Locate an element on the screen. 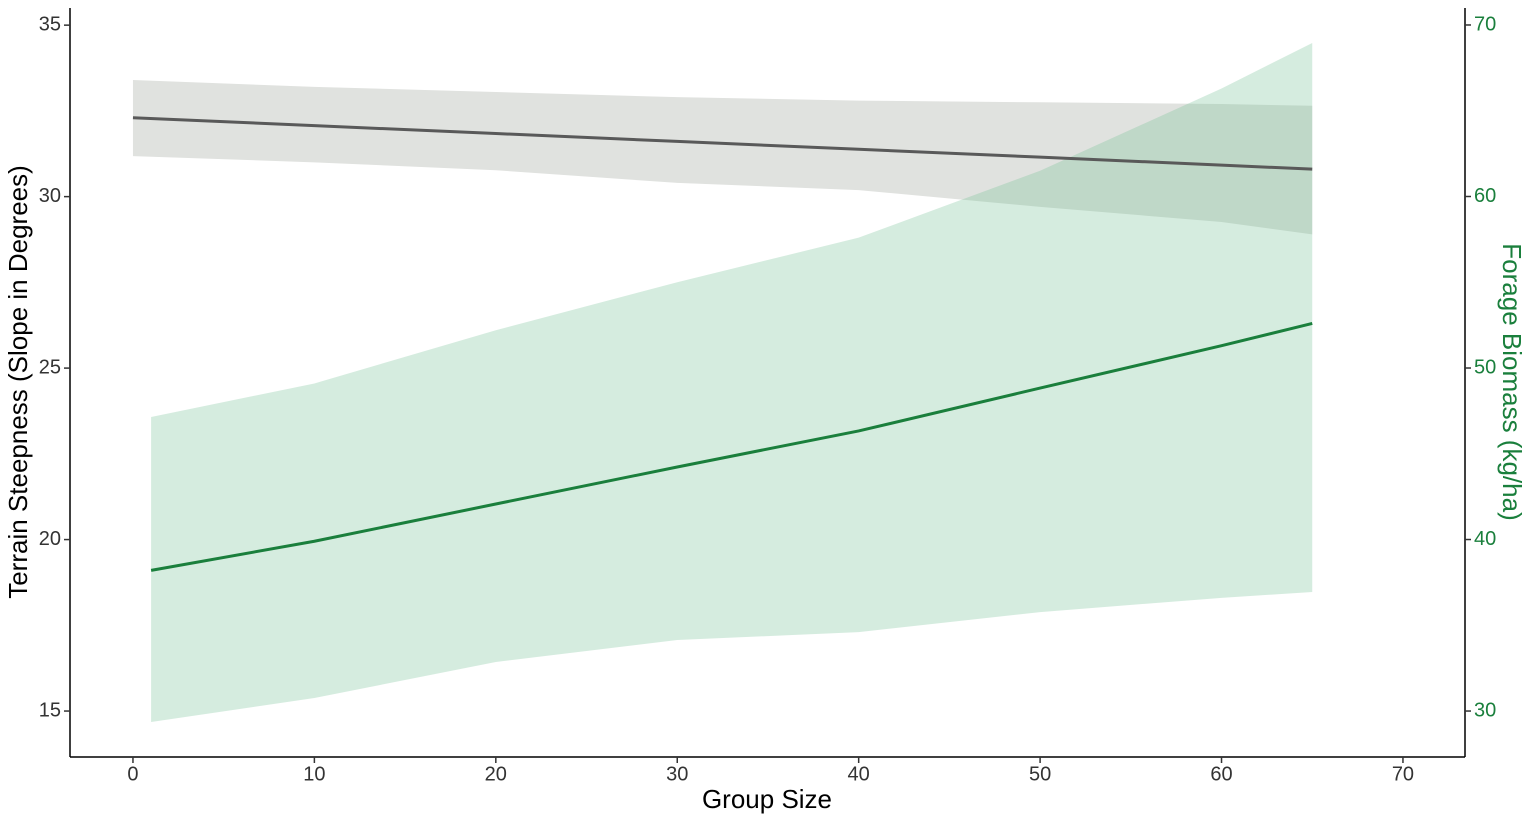 The height and width of the screenshot is (823, 1536). y2-axis-title: Forage Biomass (kg/ha) is located at coordinates (1512, 381).